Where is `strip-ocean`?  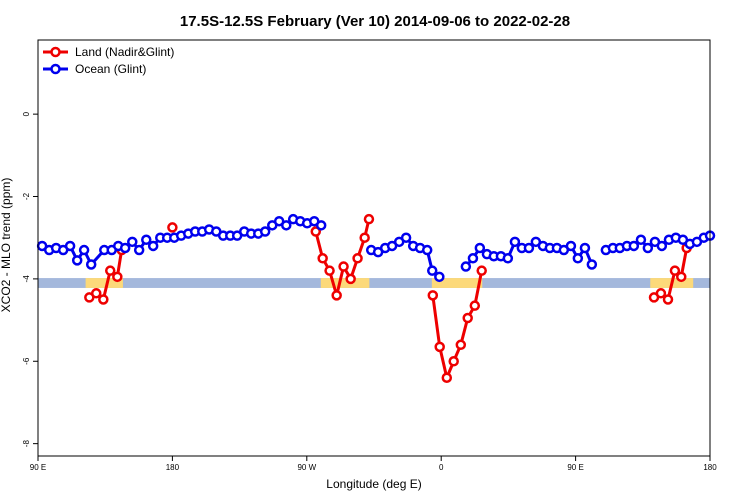 strip-ocean is located at coordinates (374, 283).